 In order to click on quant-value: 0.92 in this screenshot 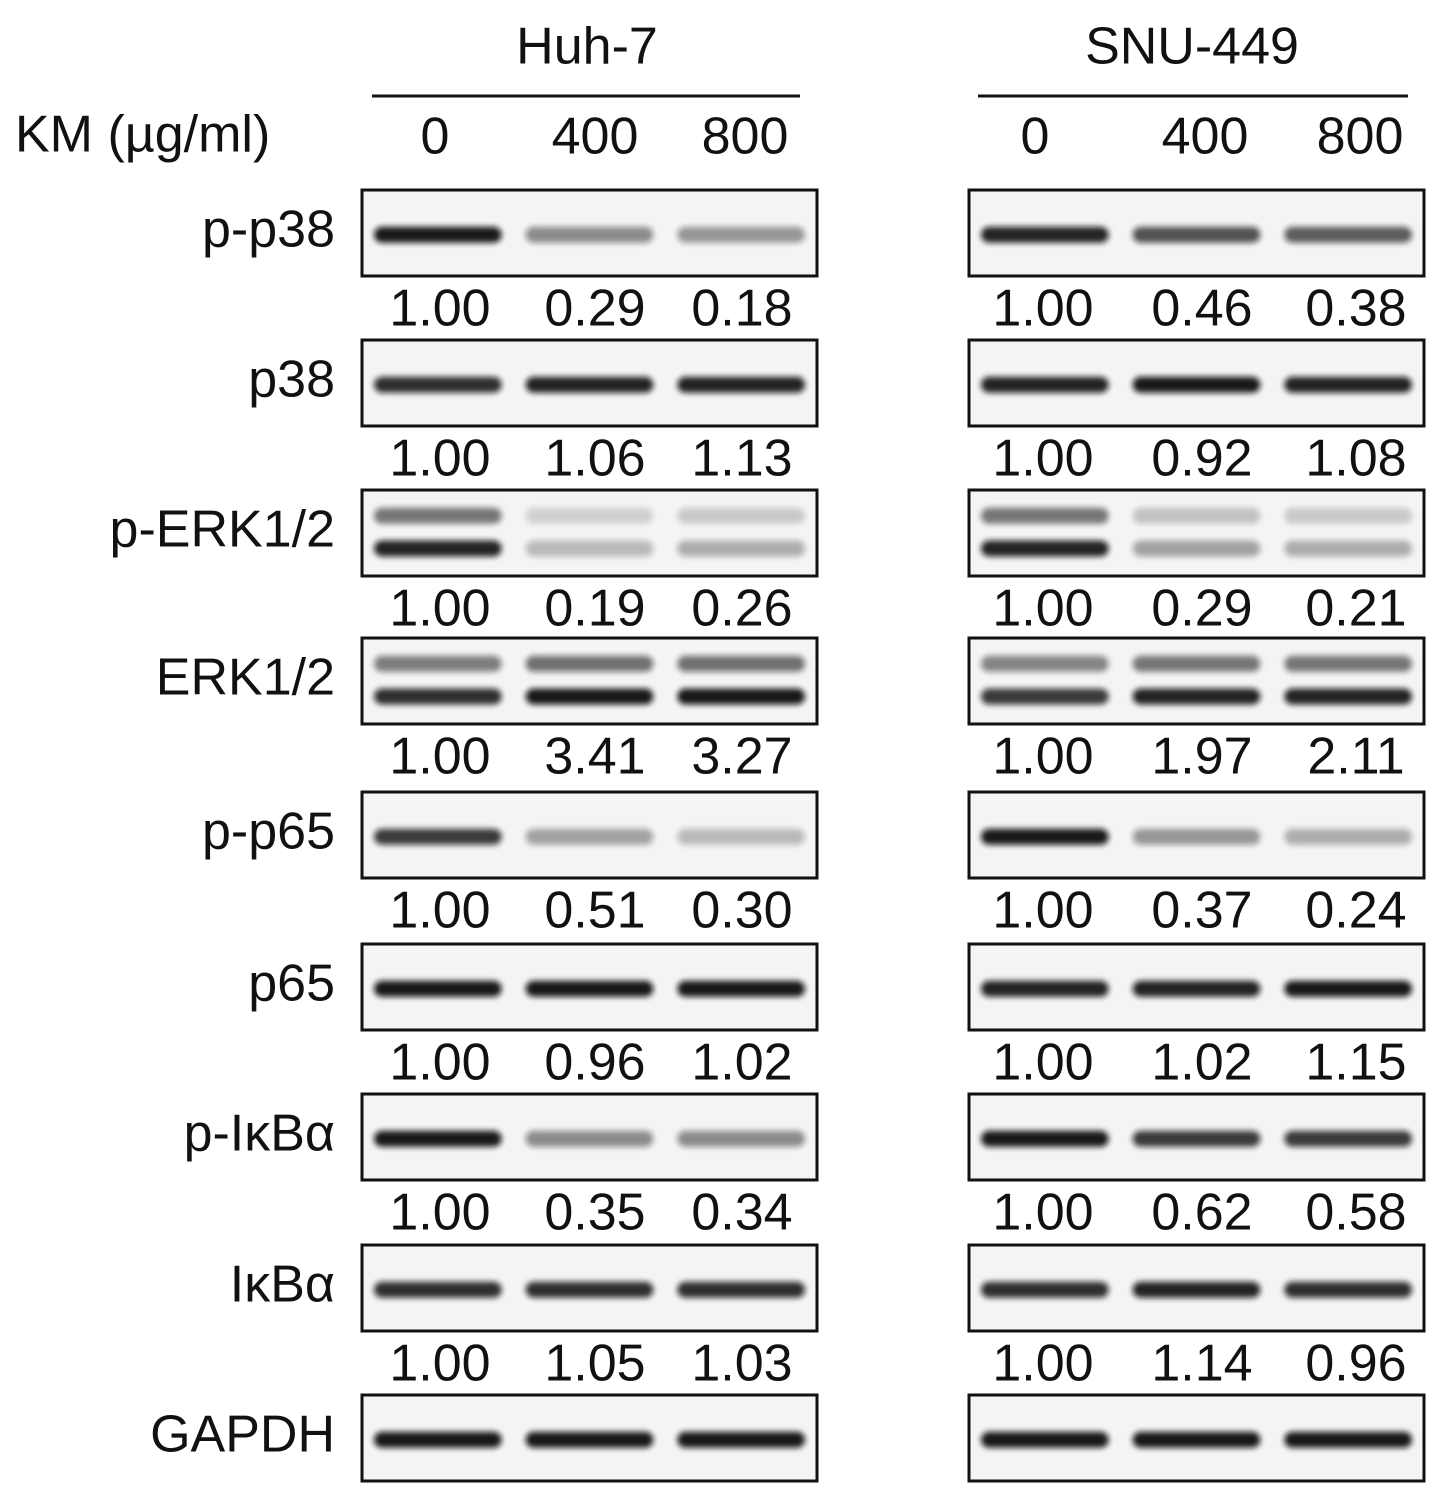, I will do `click(1201, 459)`.